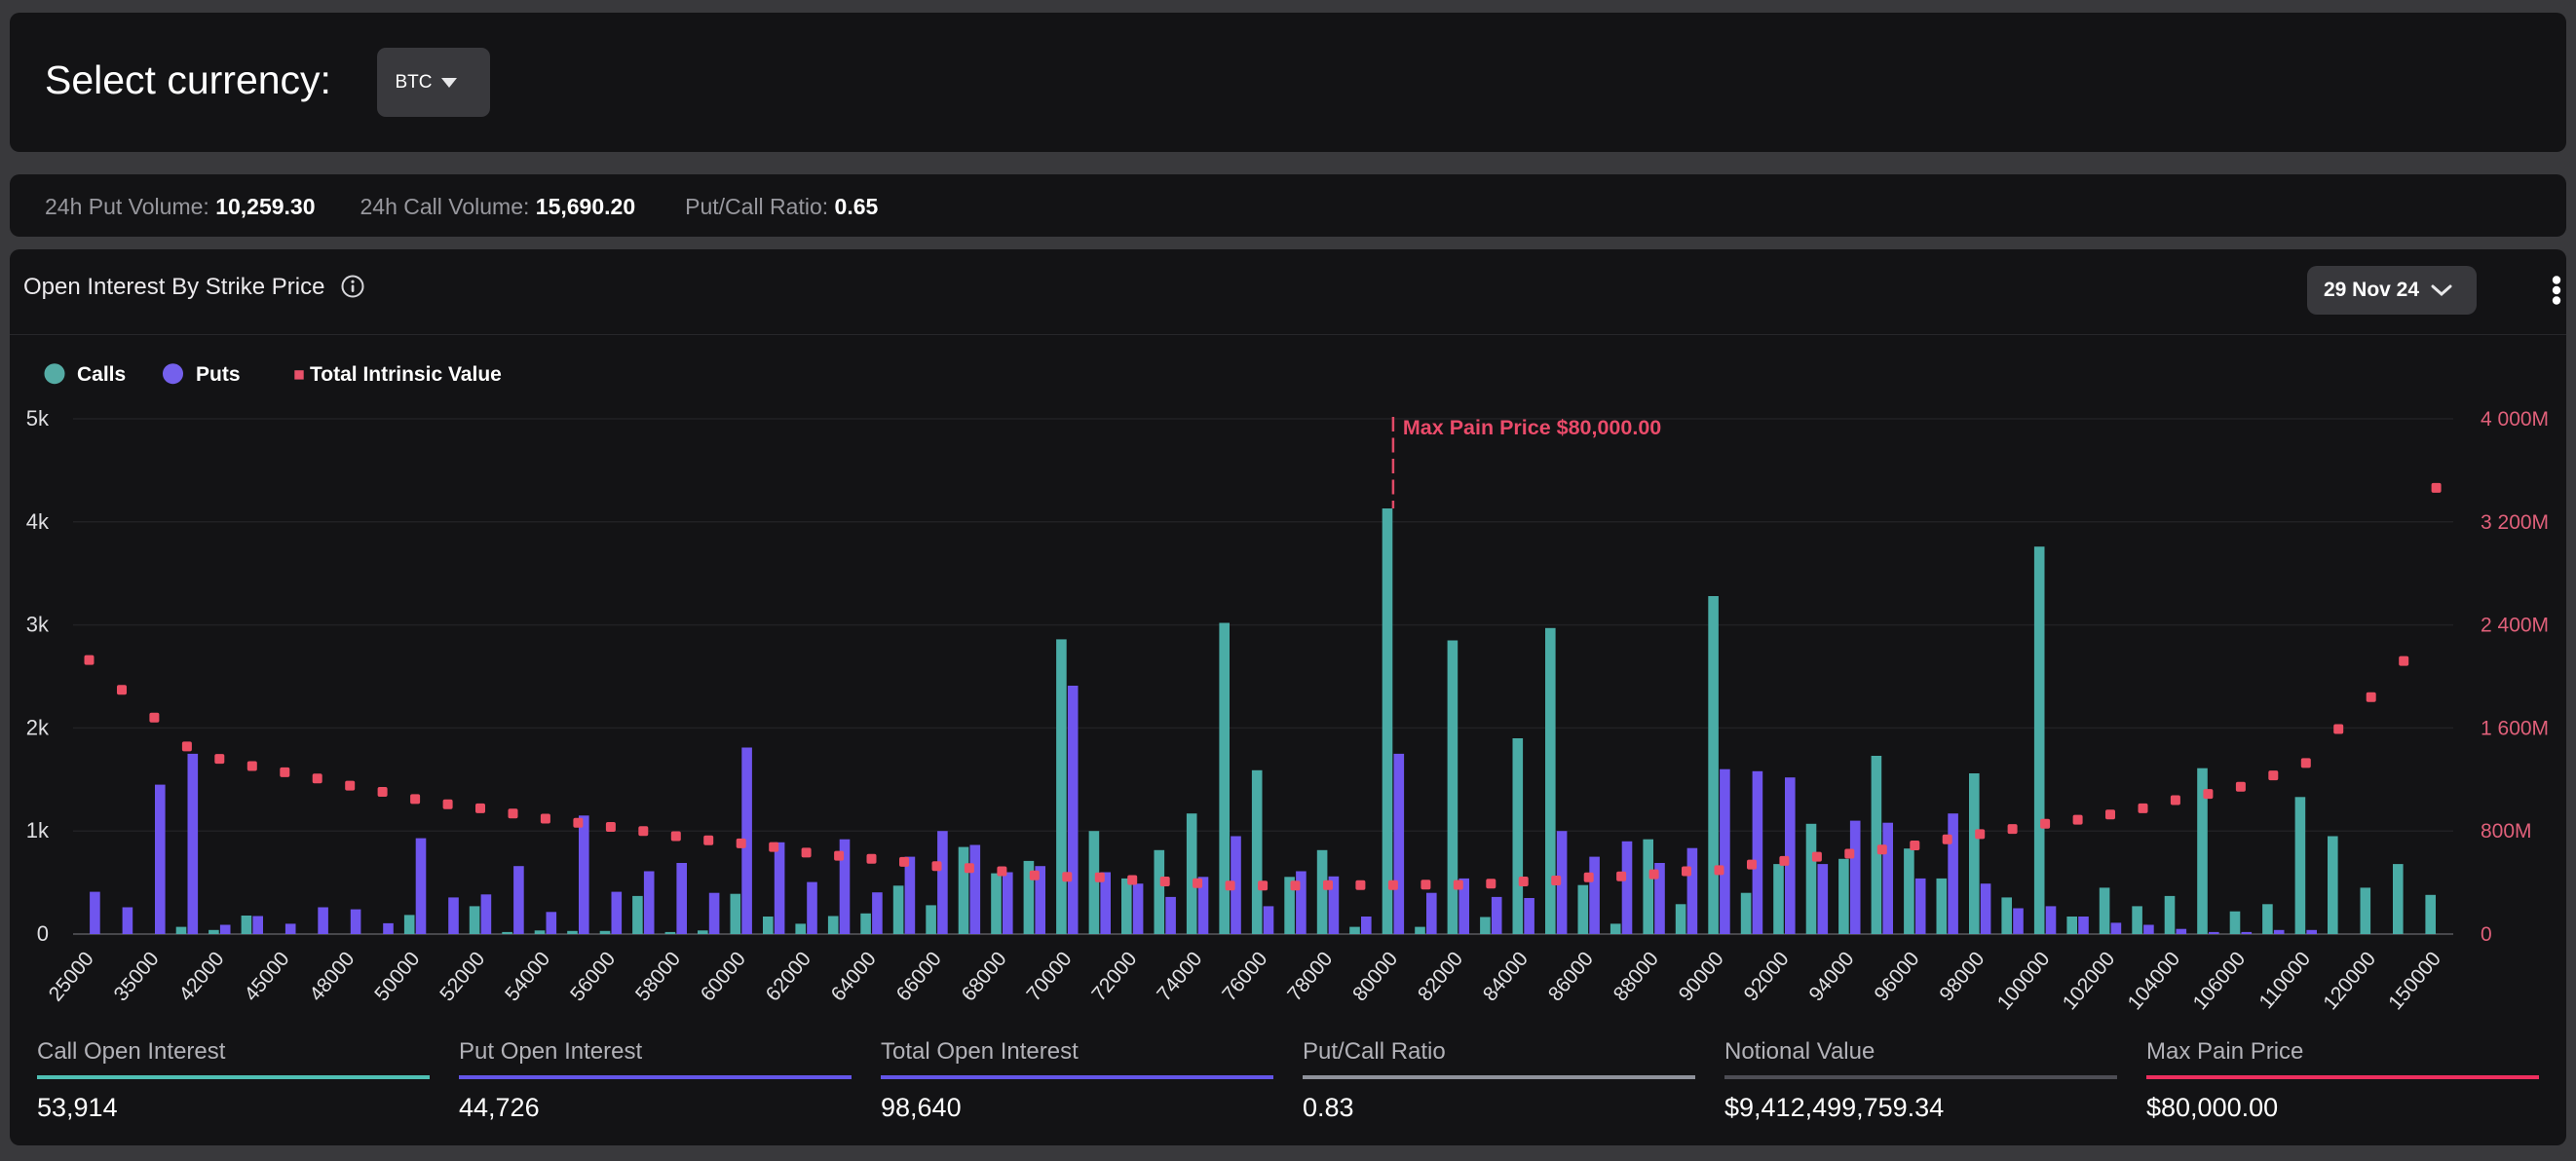 Image resolution: width=2576 pixels, height=1161 pixels. What do you see at coordinates (2515, 728) in the screenshot?
I see `svg-text: 1 600M` at bounding box center [2515, 728].